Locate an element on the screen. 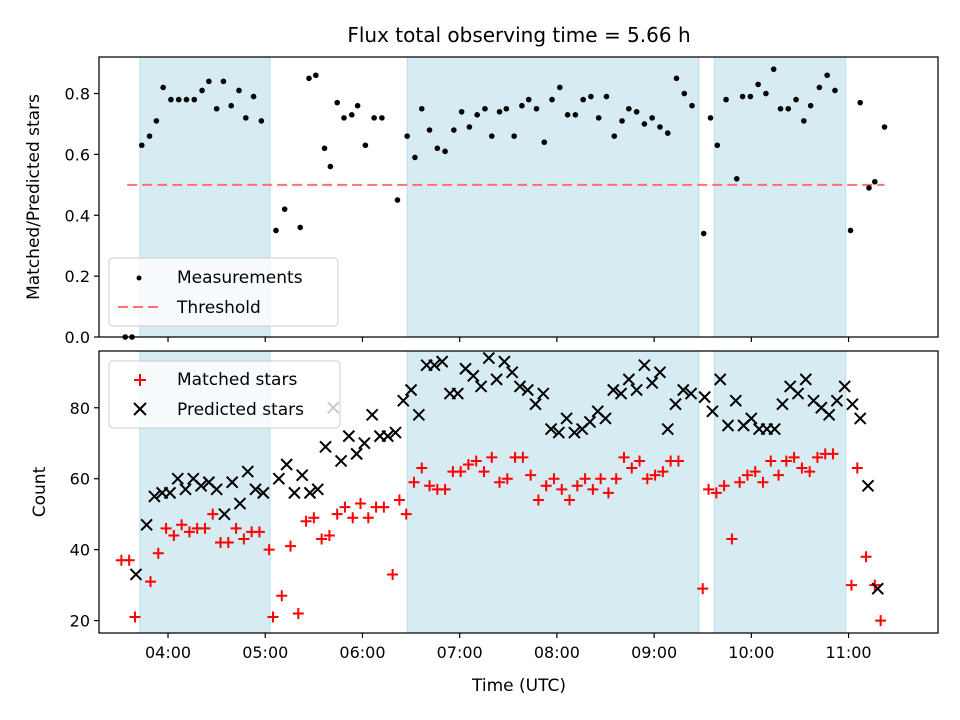 The image size is (960, 720). xtick-label: 06:00 is located at coordinates (362, 652).